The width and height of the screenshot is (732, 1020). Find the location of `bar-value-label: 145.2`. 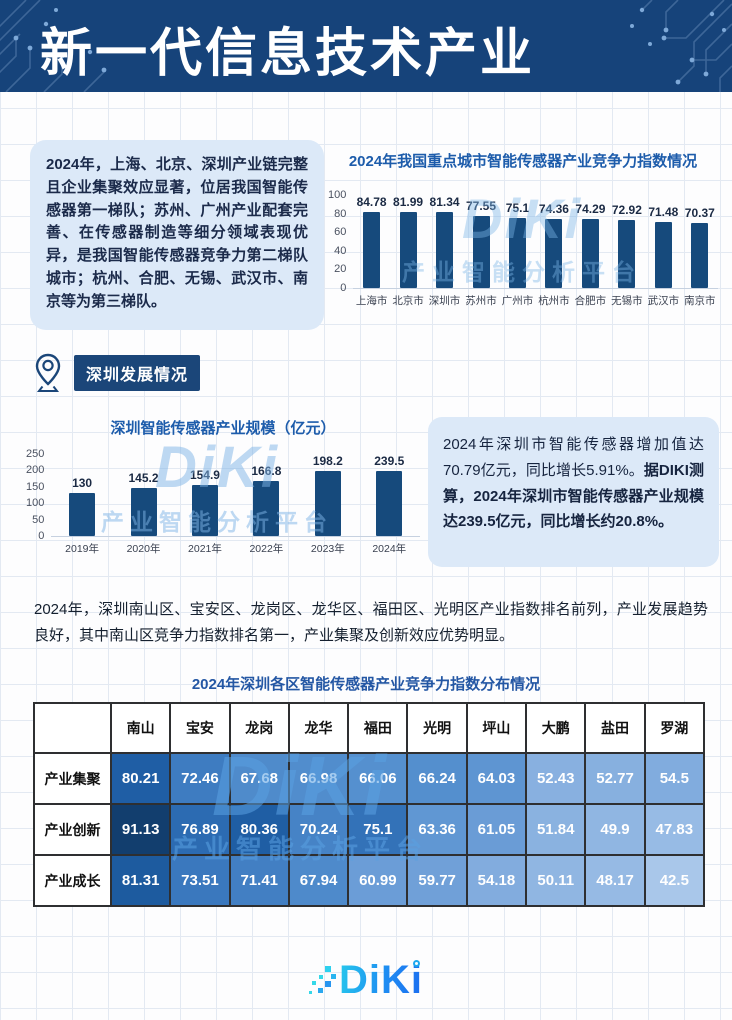

bar-value-label: 145.2 is located at coordinates (143, 478).